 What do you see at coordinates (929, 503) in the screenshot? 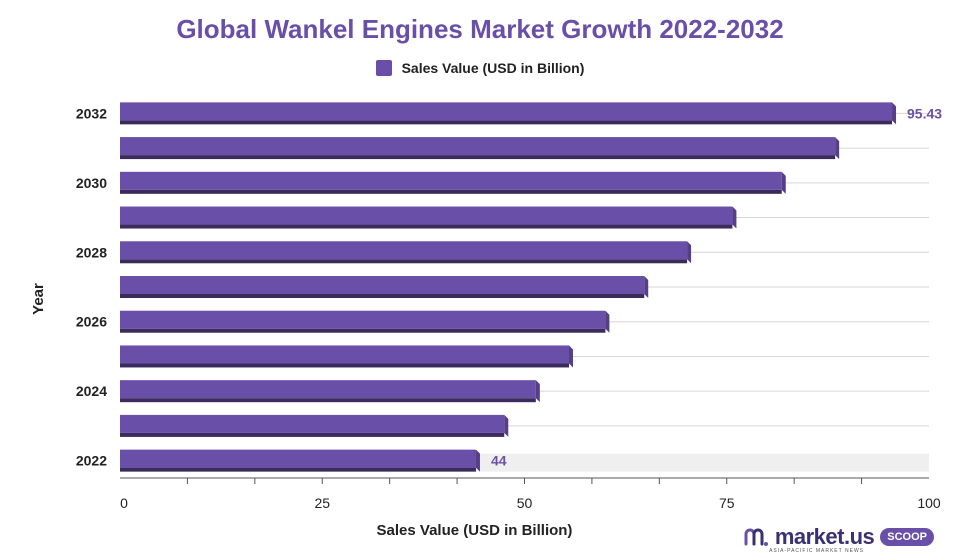
I see `x-tick-label: 100` at bounding box center [929, 503].